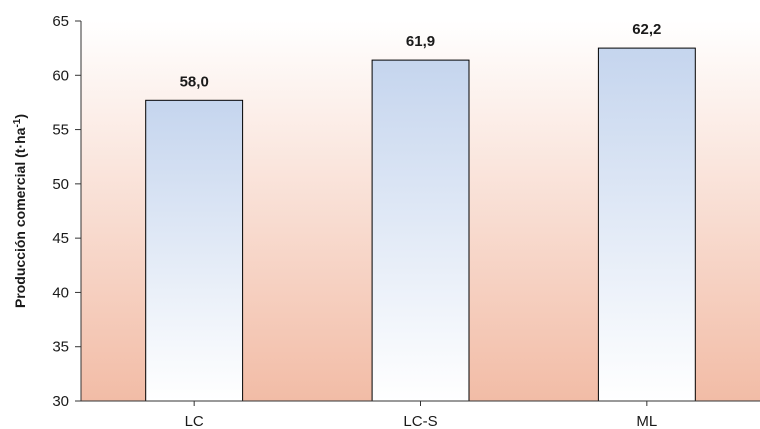 This screenshot has height=429, width=760. What do you see at coordinates (60, 401) in the screenshot?
I see `y-tick-label-30: 30` at bounding box center [60, 401].